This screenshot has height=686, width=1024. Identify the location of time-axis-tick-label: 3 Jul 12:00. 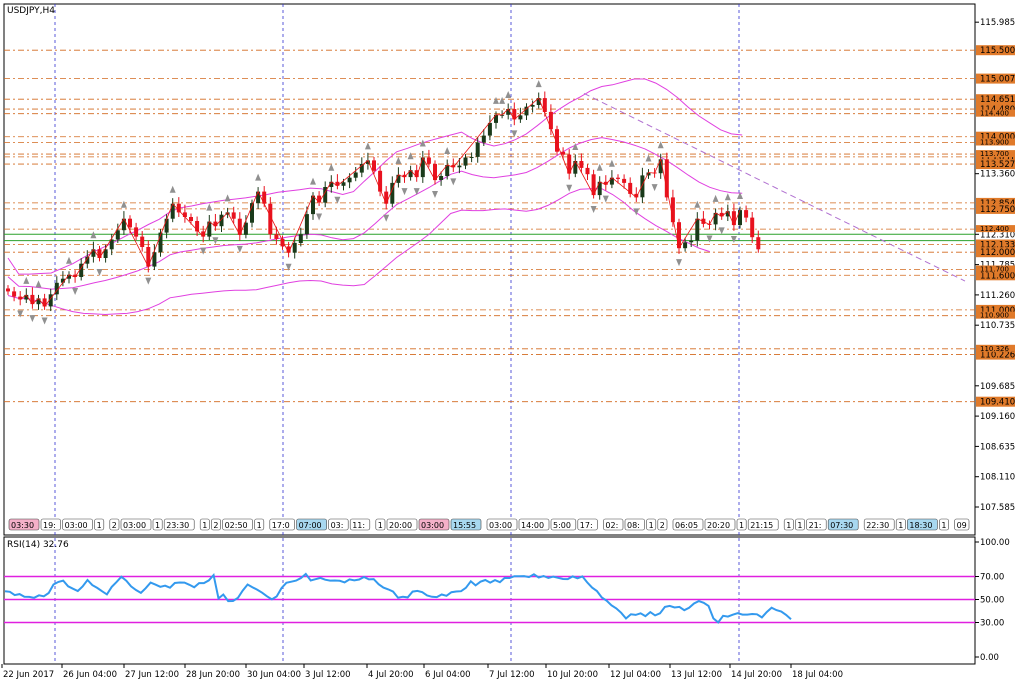
(328, 675).